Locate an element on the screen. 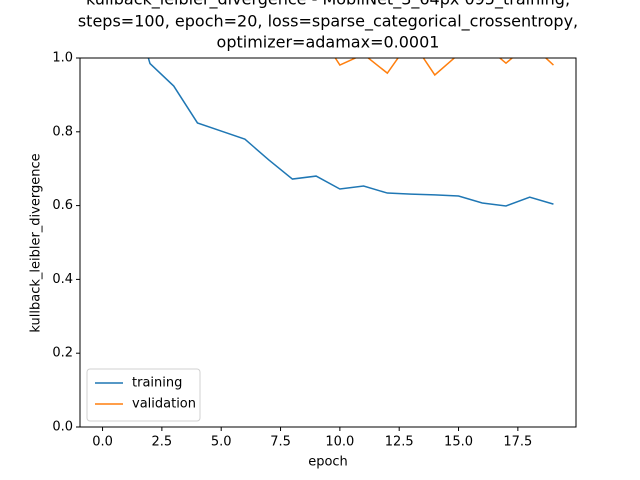  y-tick-label: 0.8 is located at coordinates (62, 131).